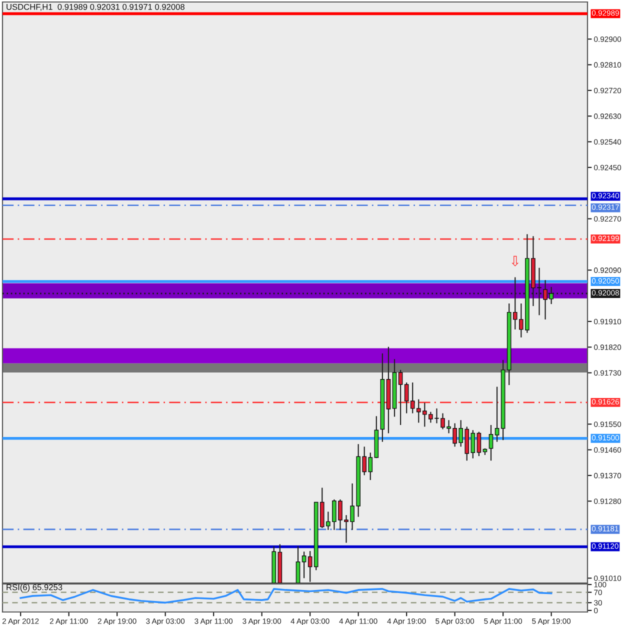  I want to click on annotation: ⇩, so click(515, 261).